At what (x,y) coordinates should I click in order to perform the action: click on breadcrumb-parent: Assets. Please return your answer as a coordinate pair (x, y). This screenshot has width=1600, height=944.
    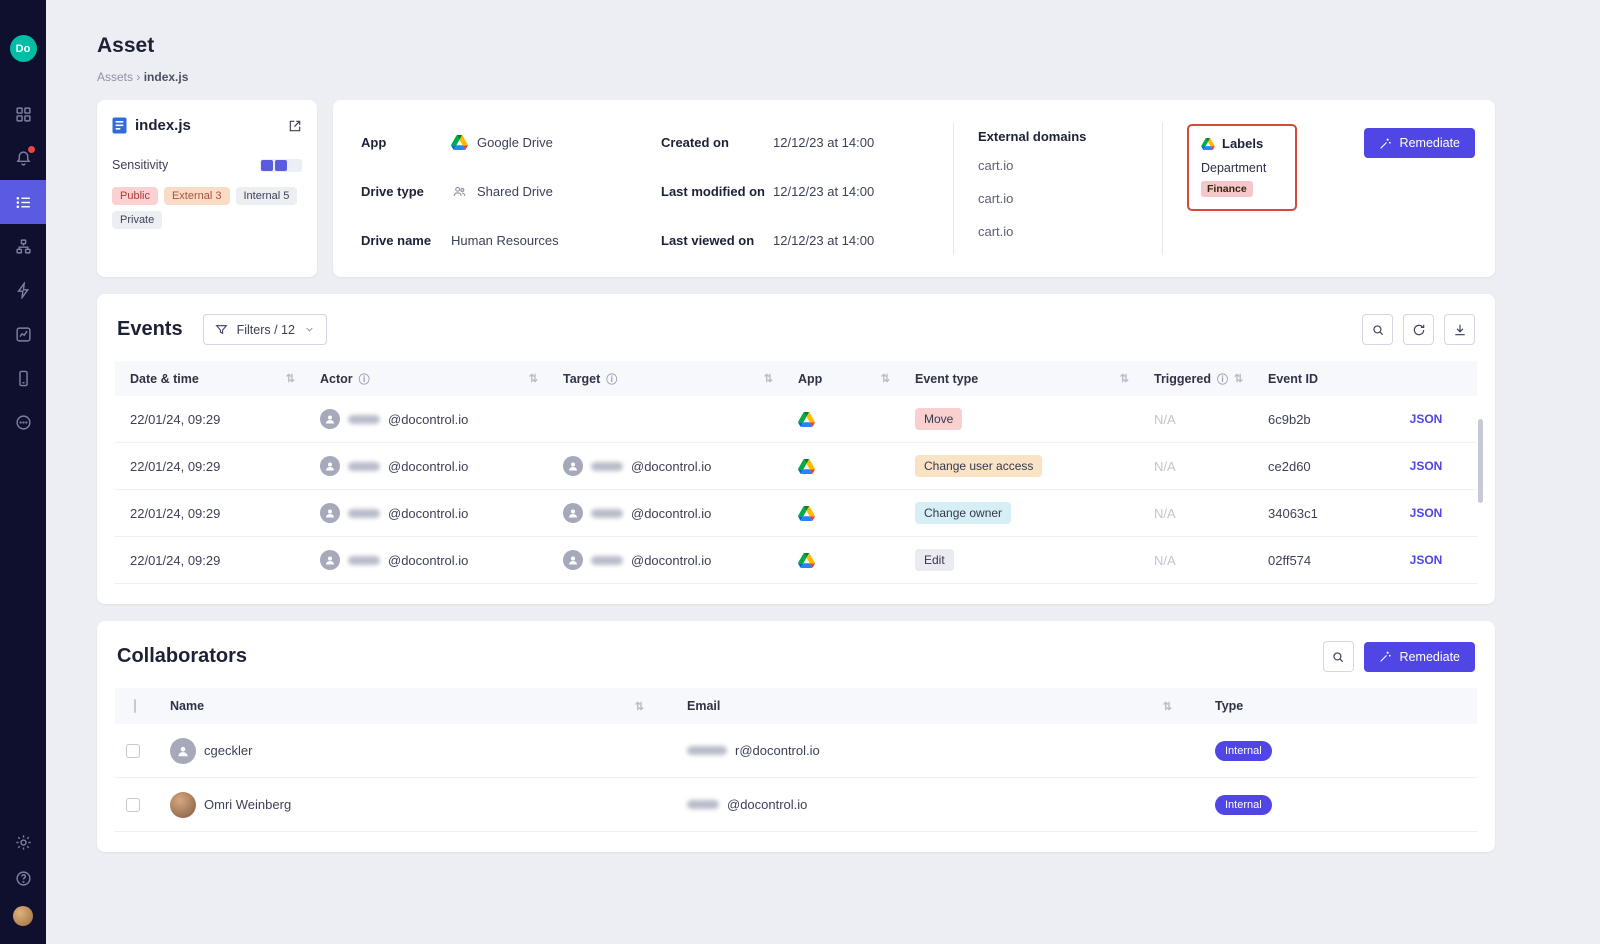
    Looking at the image, I should click on (115, 77).